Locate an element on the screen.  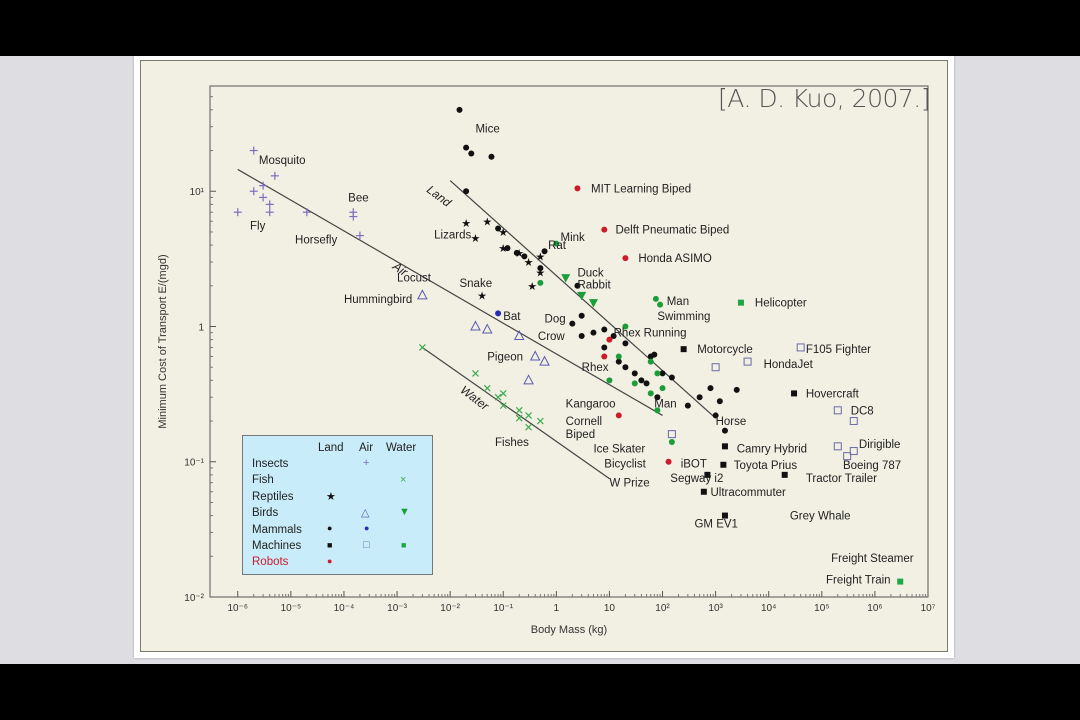
annotation-label: iBOT is located at coordinates (694, 465).